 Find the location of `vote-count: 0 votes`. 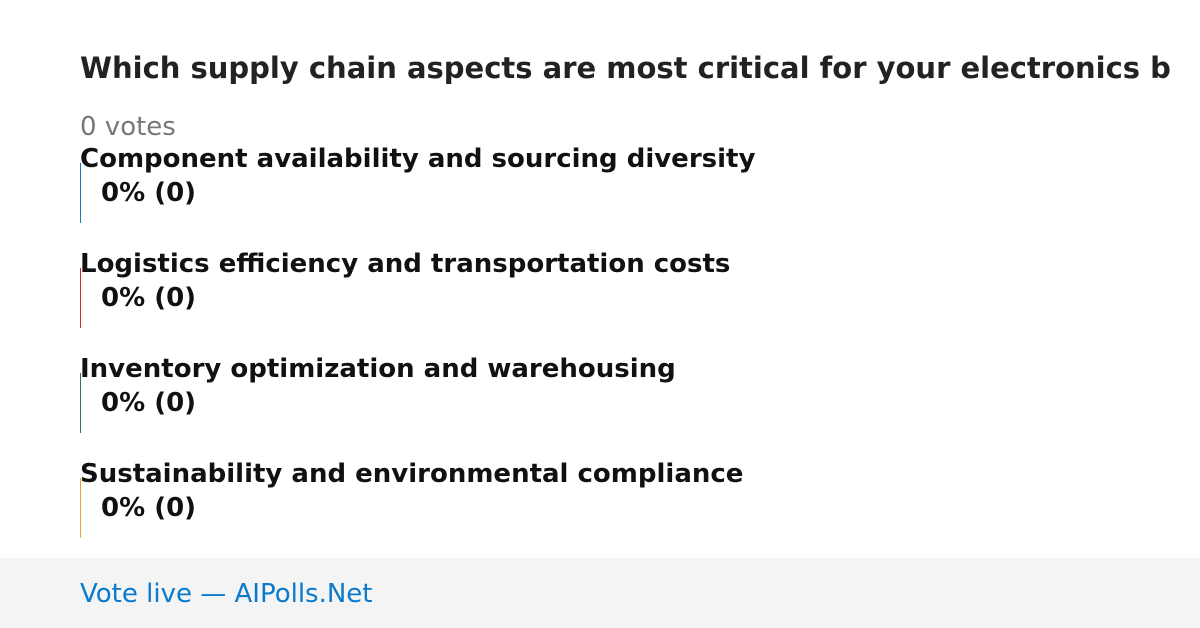

vote-count: 0 votes is located at coordinates (128, 127).